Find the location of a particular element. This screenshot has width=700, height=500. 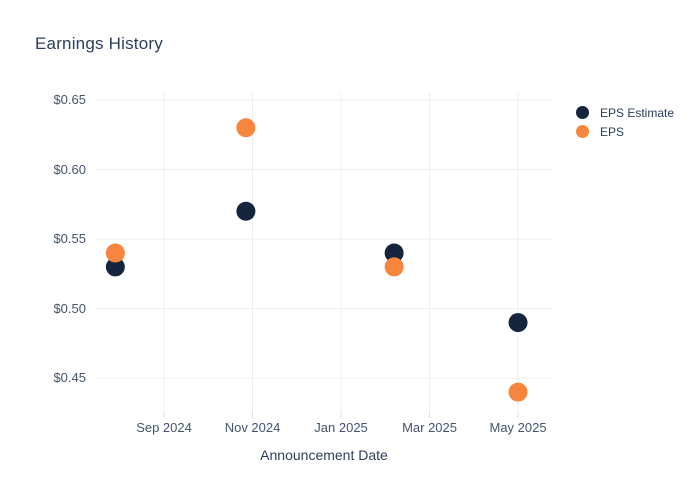

x-tick-label: Sep 2024 is located at coordinates (164, 427).